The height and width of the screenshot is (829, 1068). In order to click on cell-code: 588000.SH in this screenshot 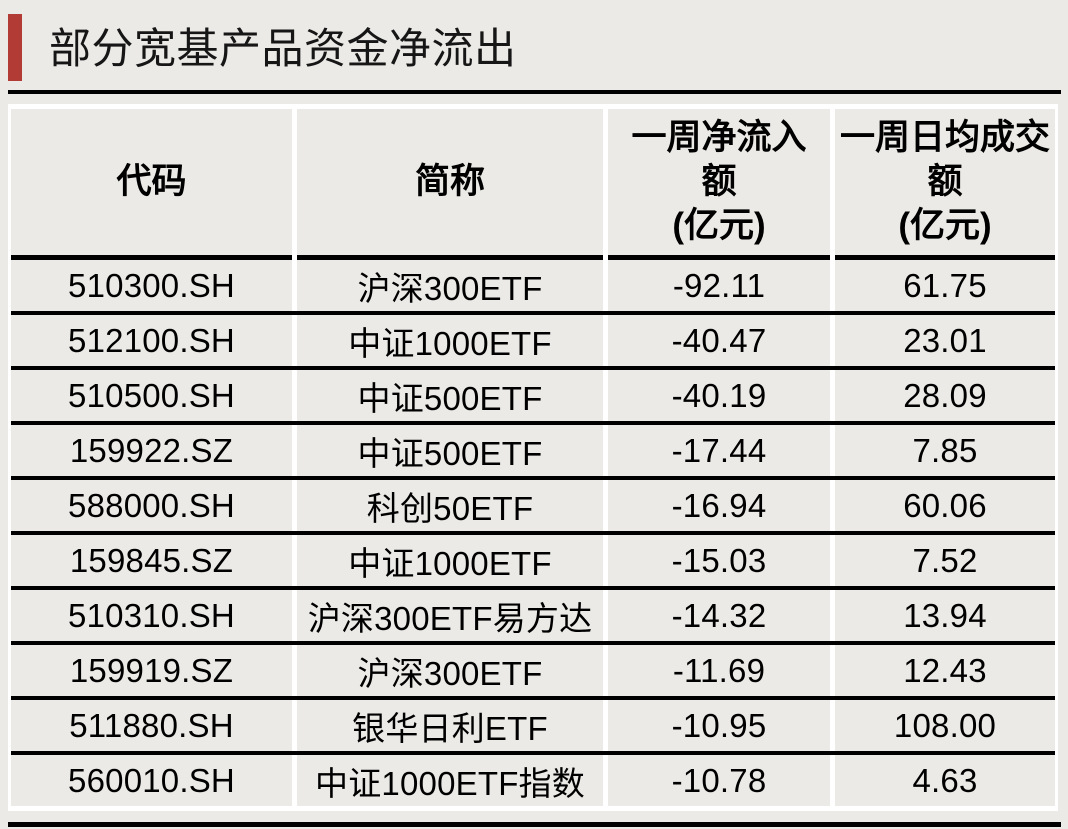, I will do `click(151, 505)`.